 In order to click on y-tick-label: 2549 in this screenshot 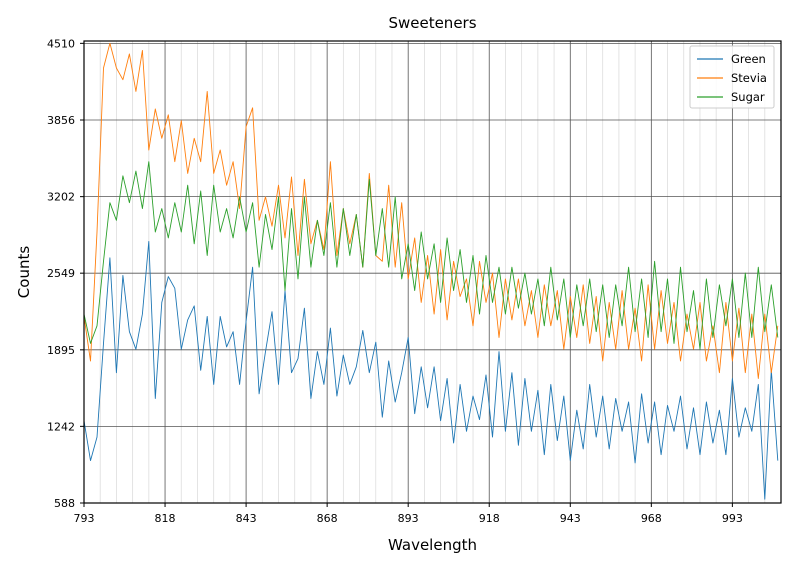, I will do `click(61, 273)`.